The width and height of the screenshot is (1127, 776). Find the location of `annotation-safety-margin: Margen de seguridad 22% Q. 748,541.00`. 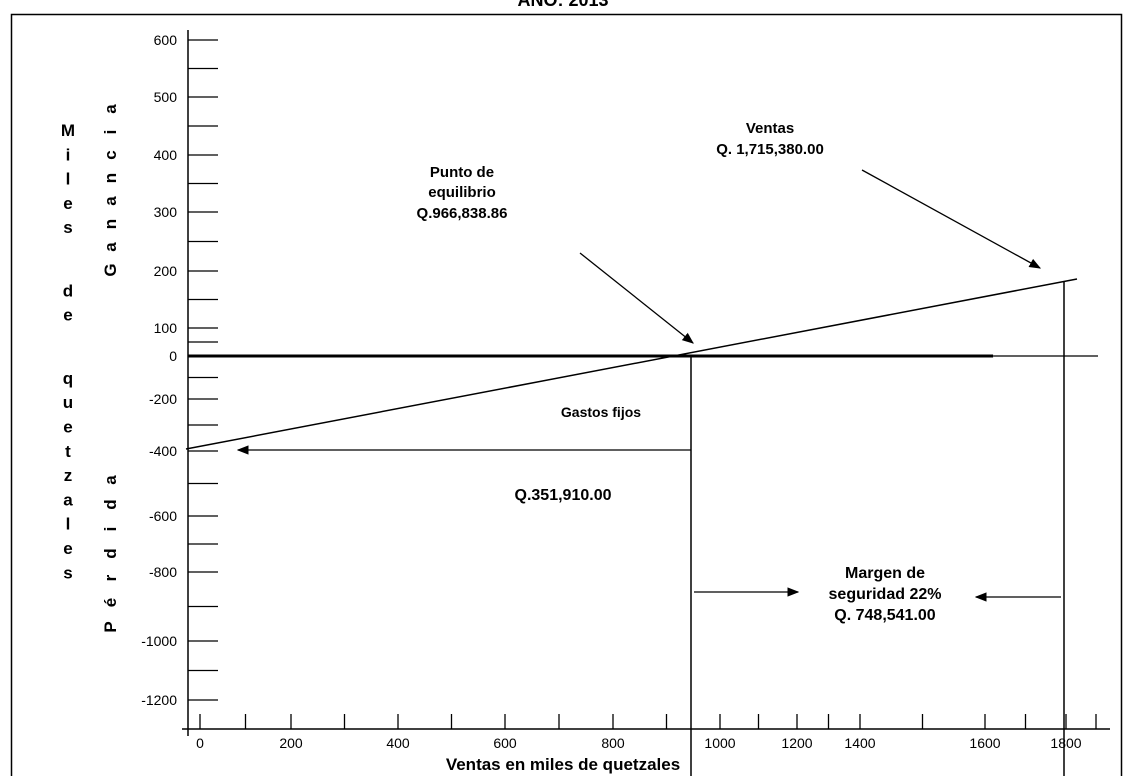

annotation-safety-margin: Margen de seguridad 22% Q. 748,541.00 is located at coordinates (885, 594).